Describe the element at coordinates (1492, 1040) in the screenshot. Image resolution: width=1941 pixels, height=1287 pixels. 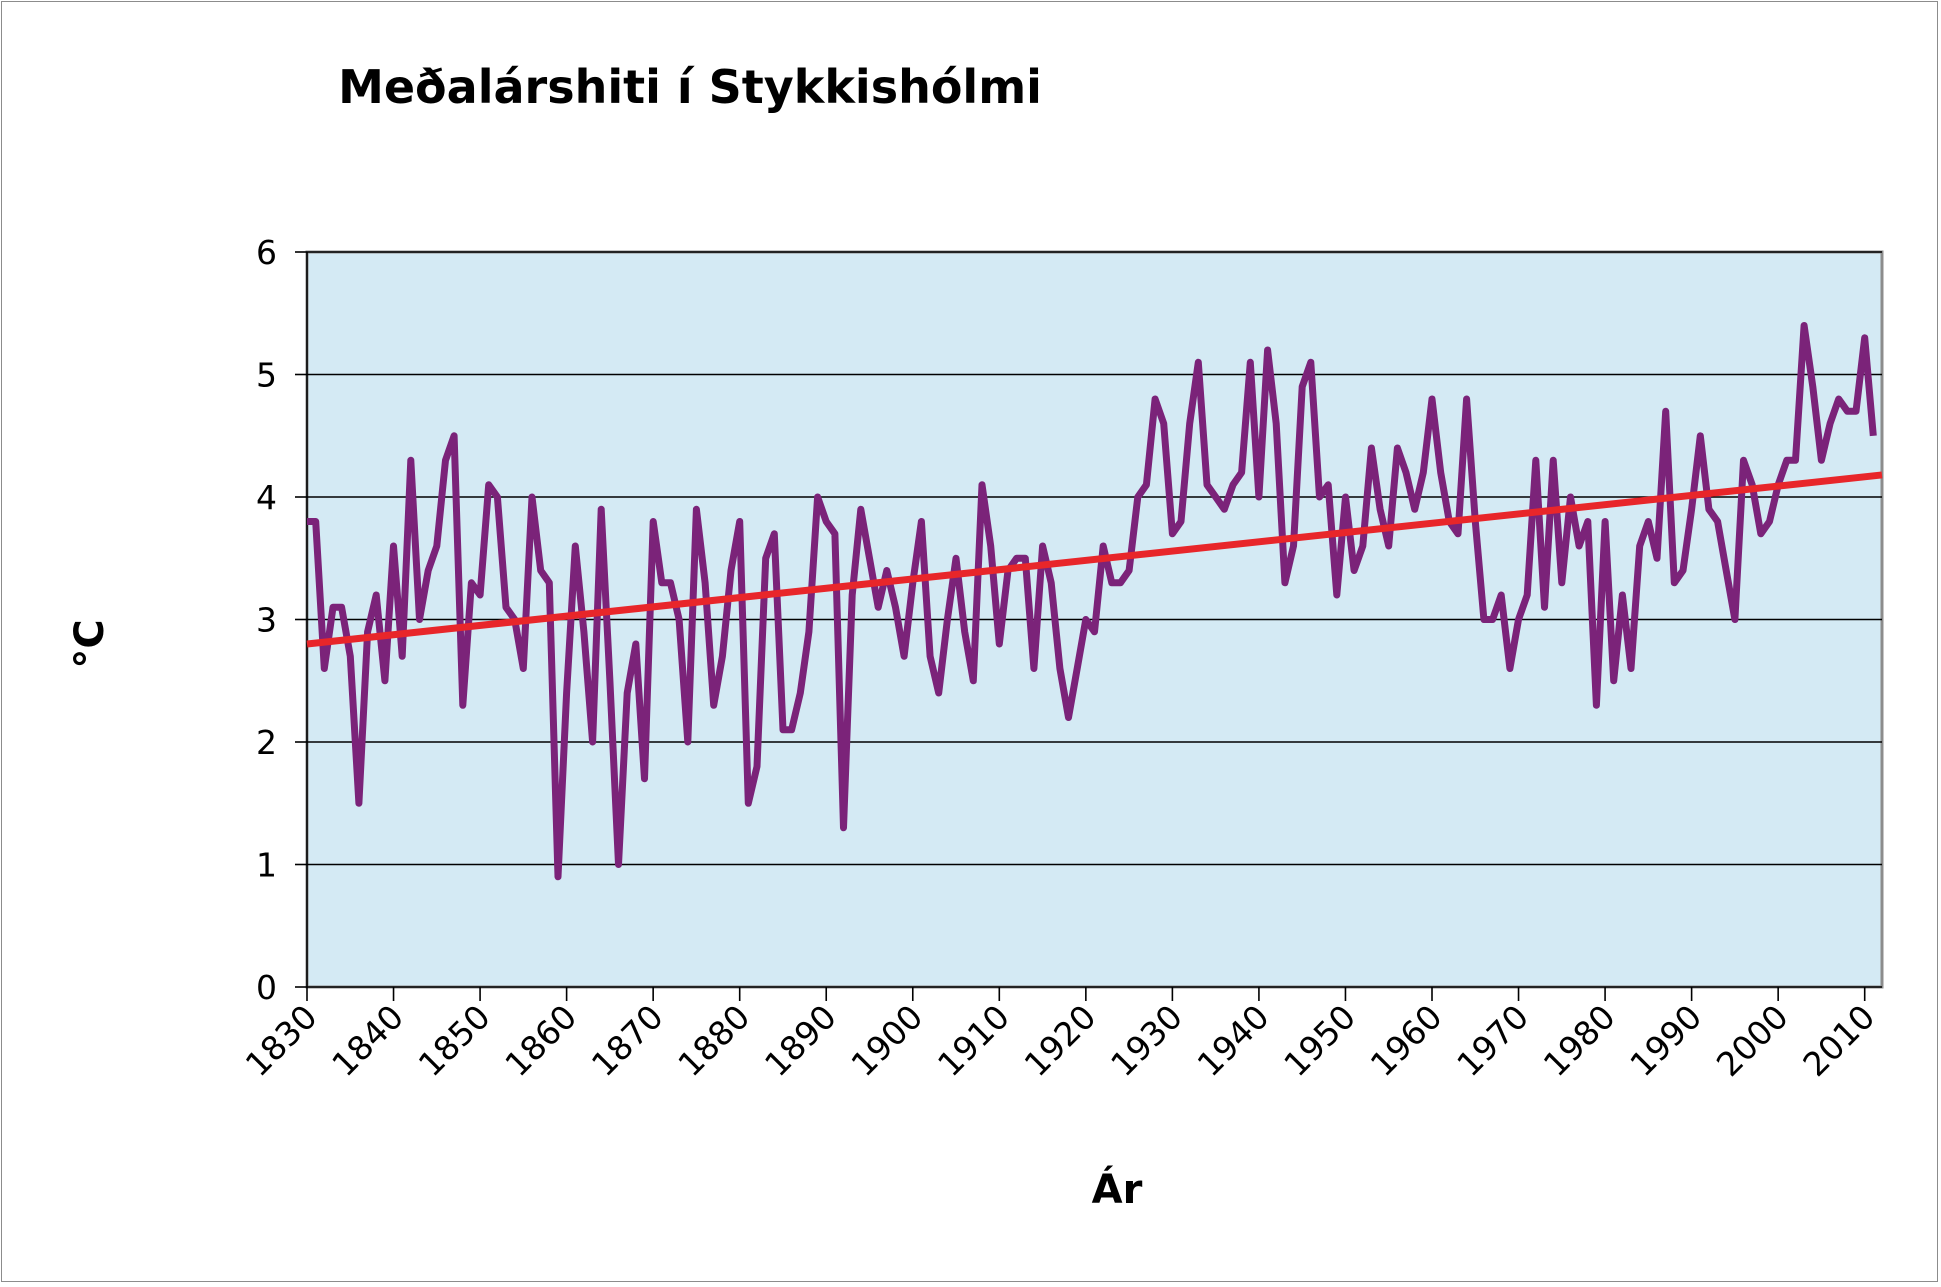
I see `x-tick-label: 1970` at that location.